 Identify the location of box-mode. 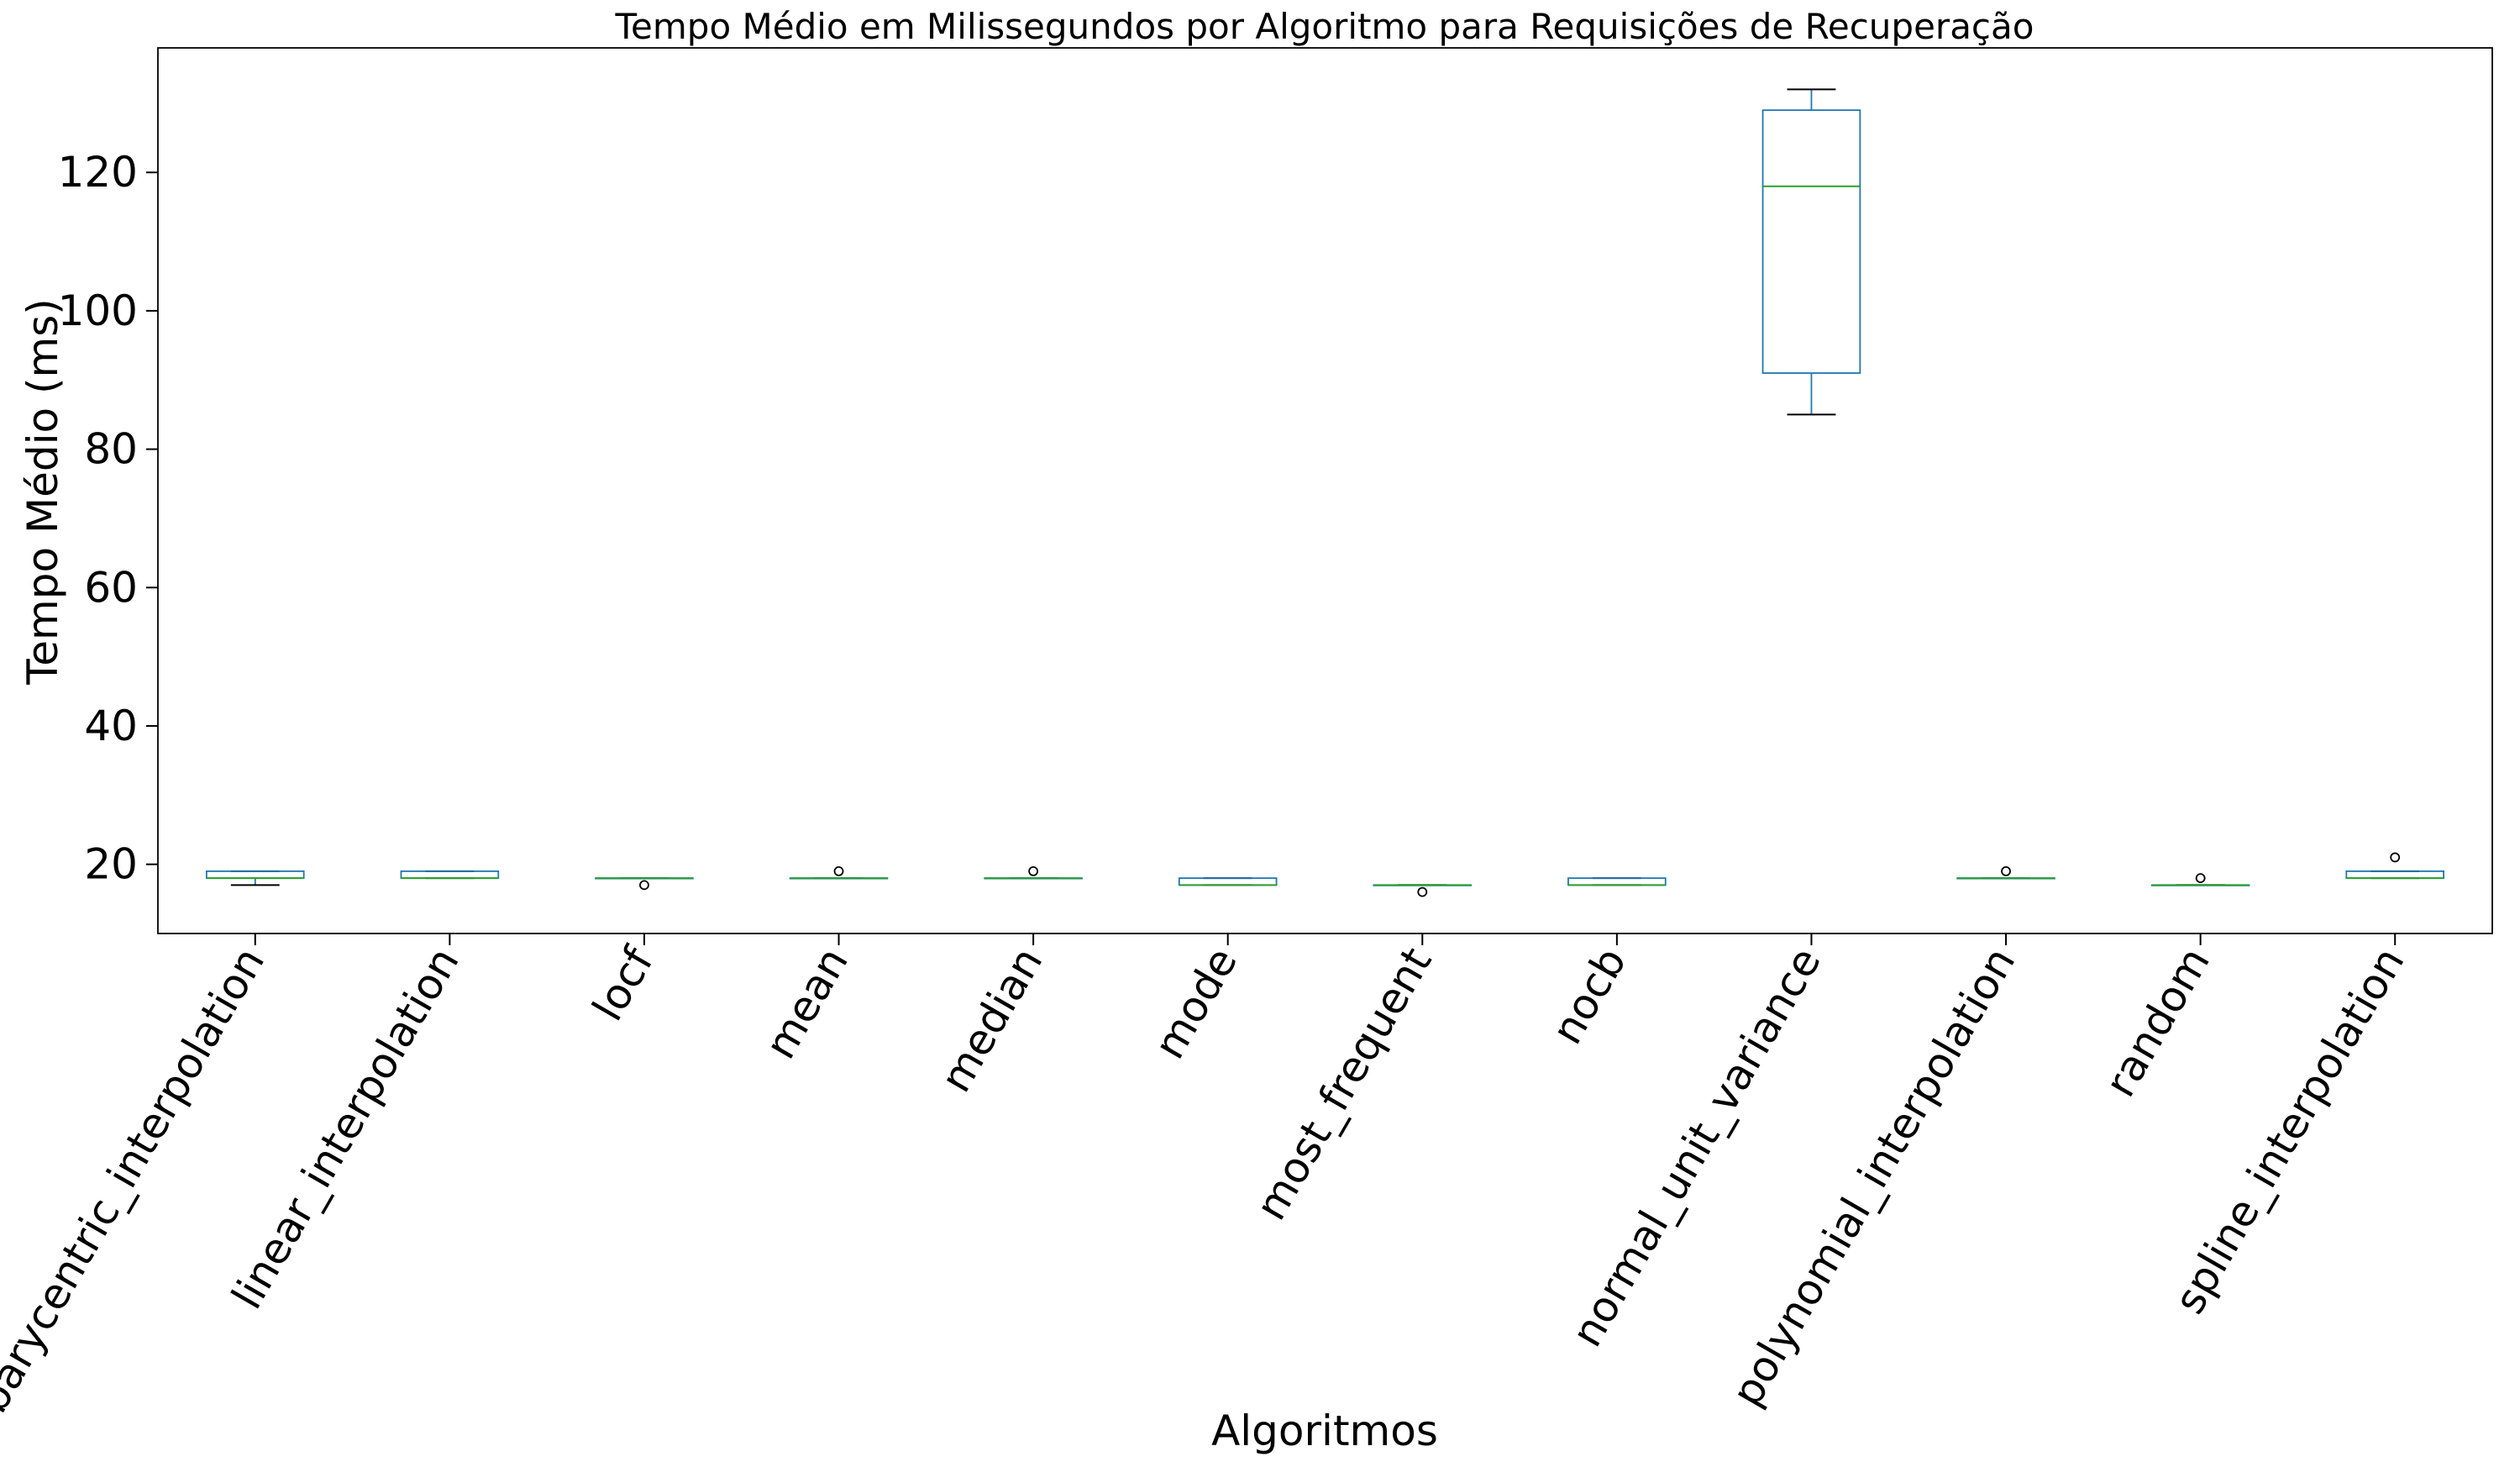
(1228, 882).